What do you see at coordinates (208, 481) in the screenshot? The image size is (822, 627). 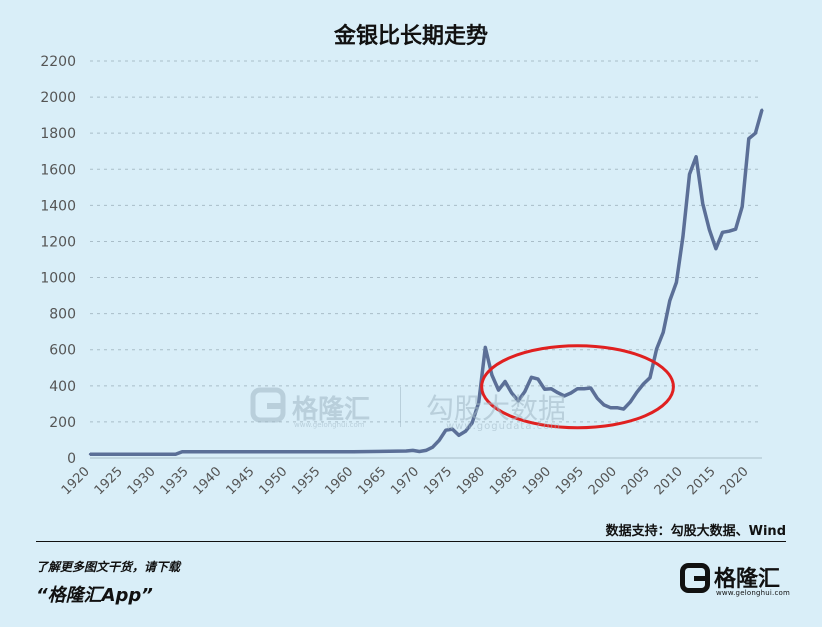 I see `x-tick-label: 1940` at bounding box center [208, 481].